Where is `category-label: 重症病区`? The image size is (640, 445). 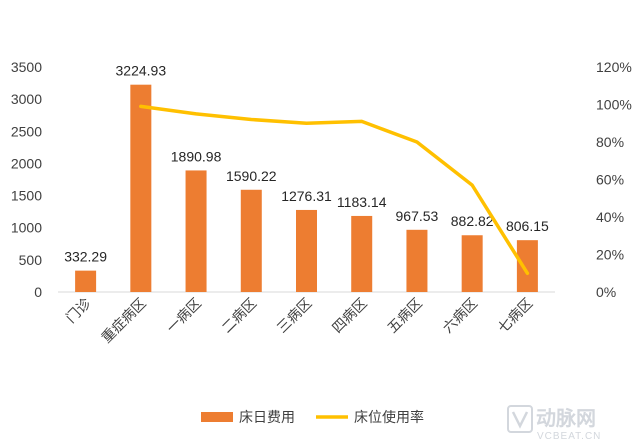
category-label: 重症病区 is located at coordinates (124, 321).